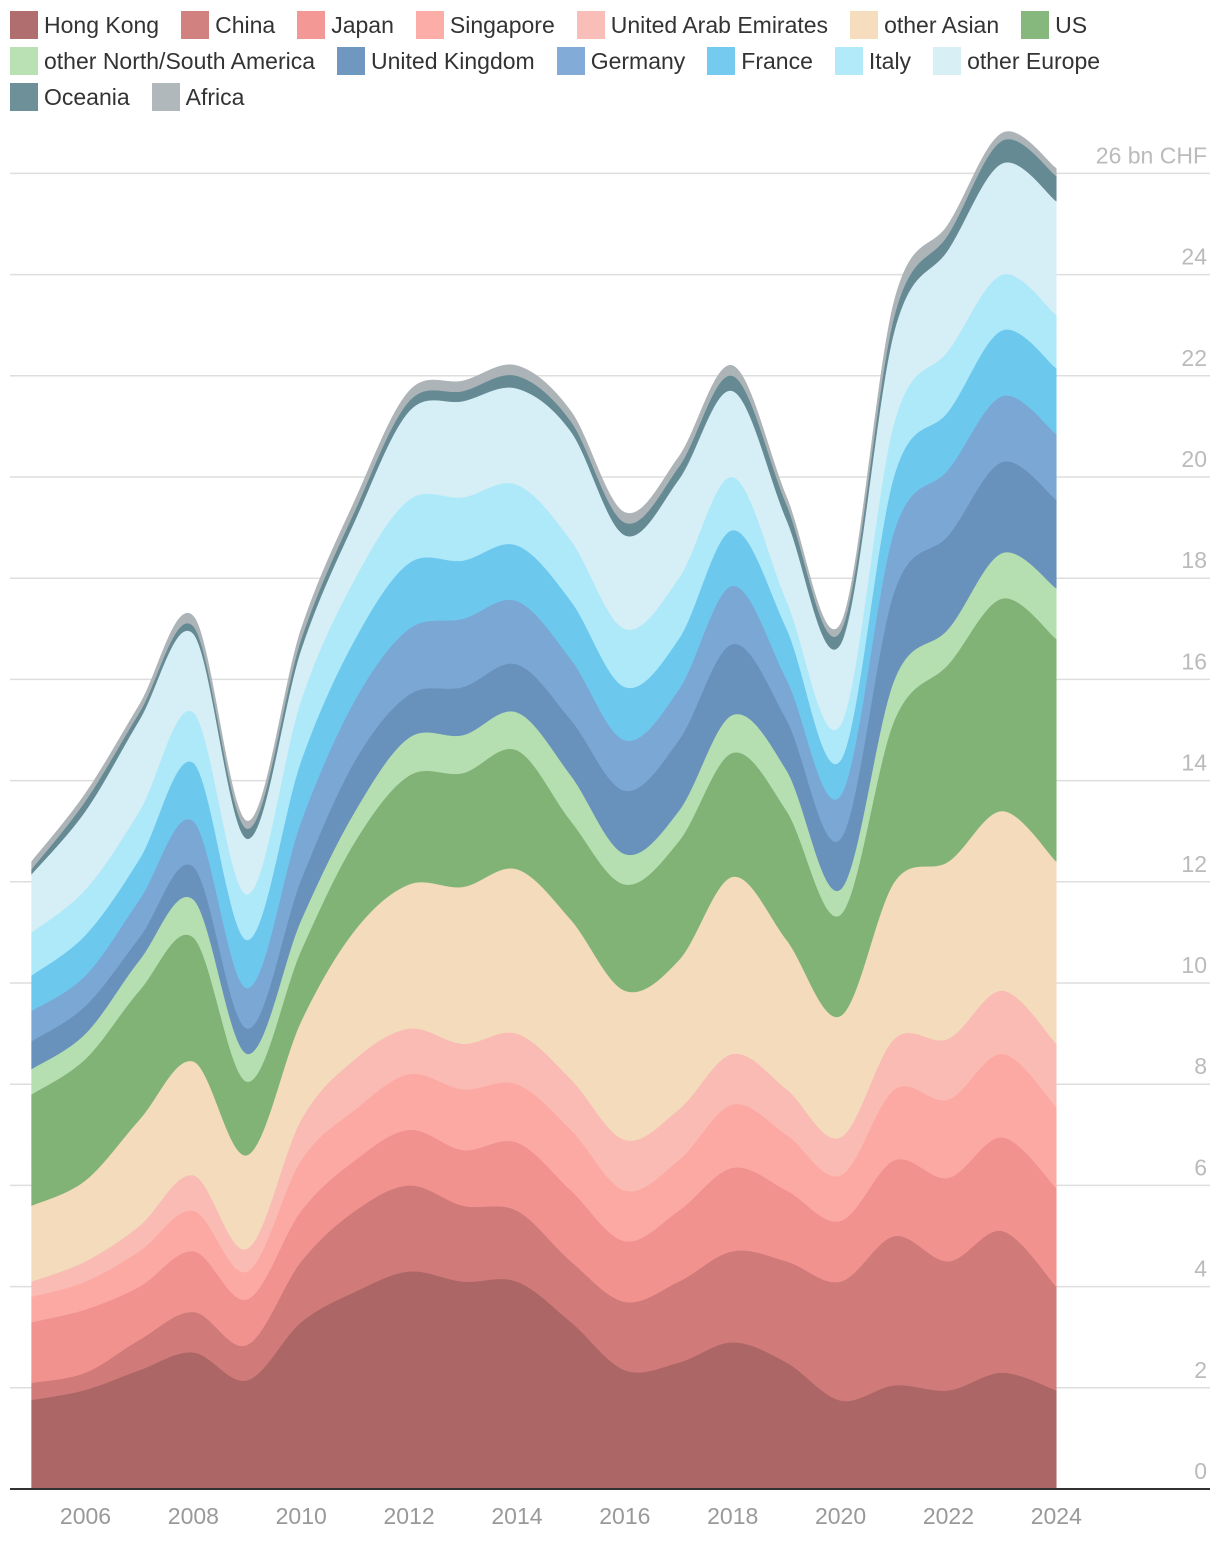 The height and width of the screenshot is (1544, 1220). Describe the element at coordinates (719, 24) in the screenshot. I see `legend-label: United Arab Emirates` at that location.